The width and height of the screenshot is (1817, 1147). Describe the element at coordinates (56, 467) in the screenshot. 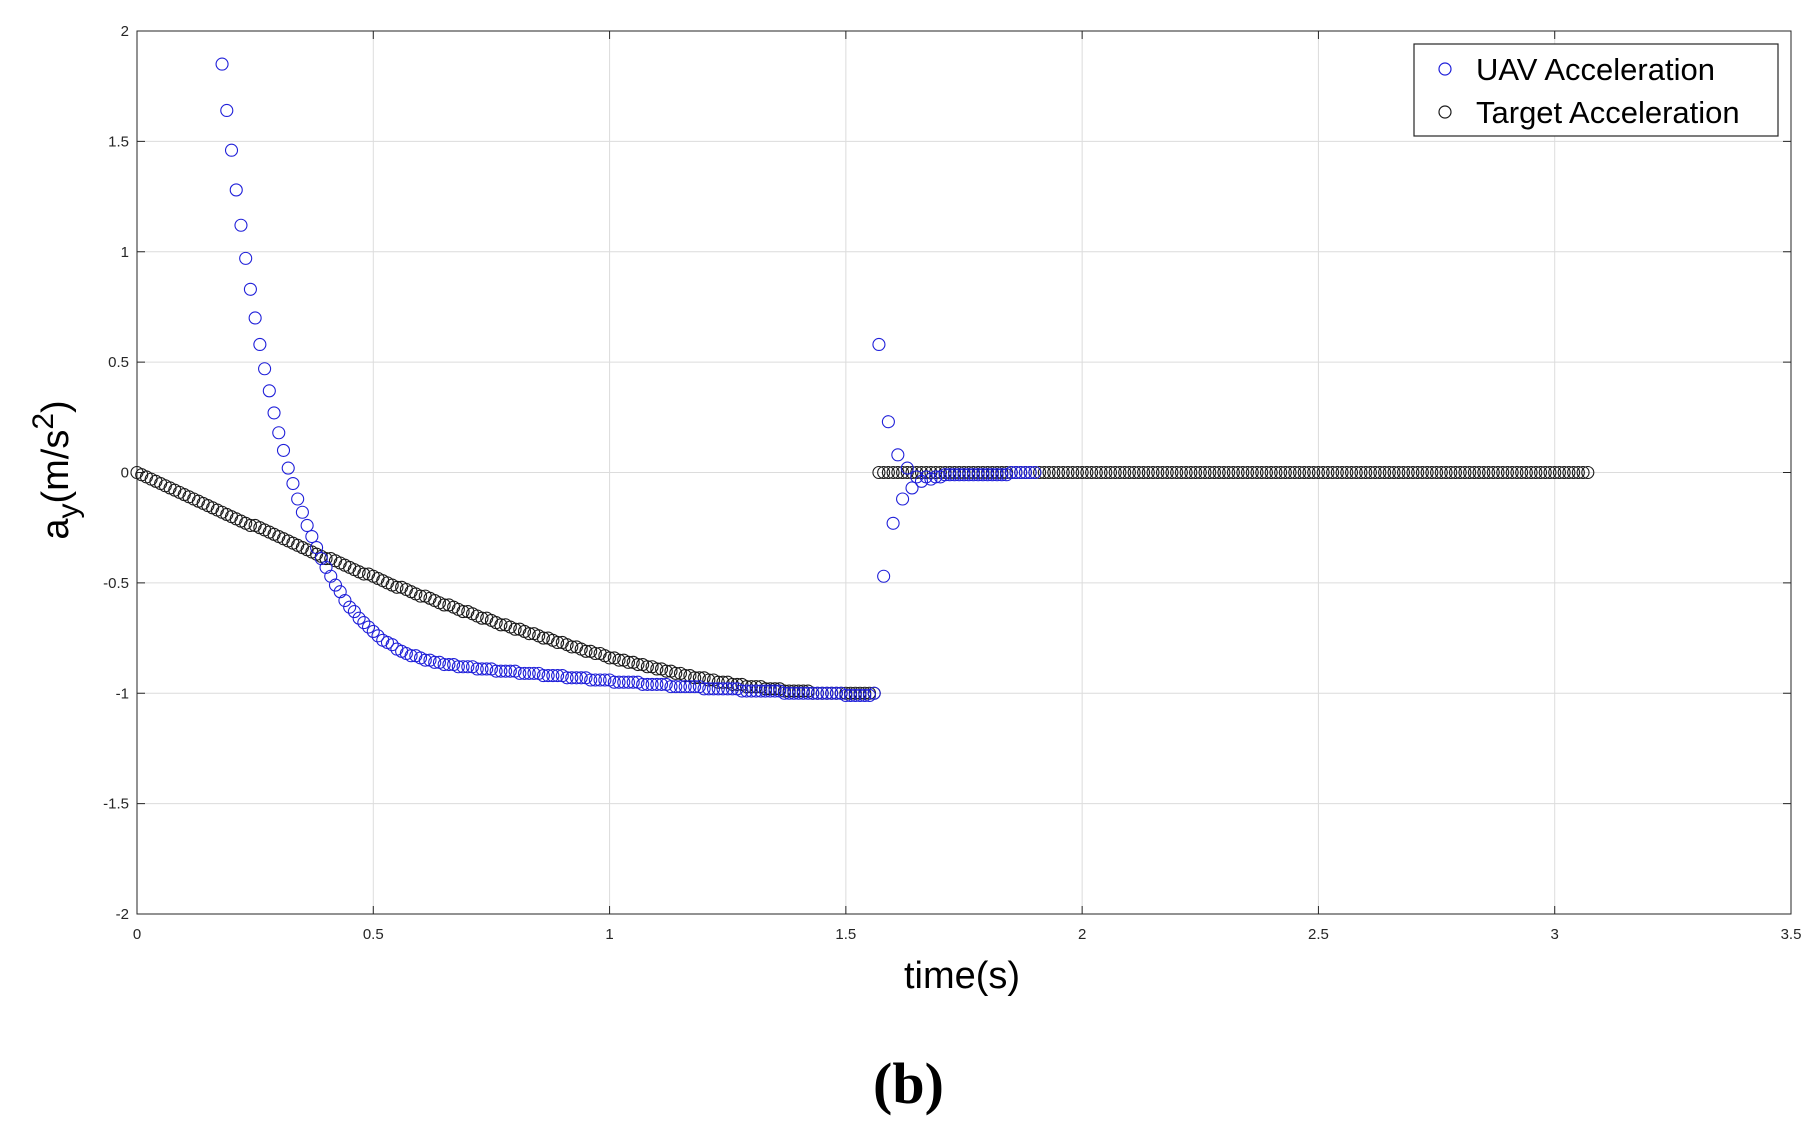

I see `y-axis-title-units: (m/s` at that location.